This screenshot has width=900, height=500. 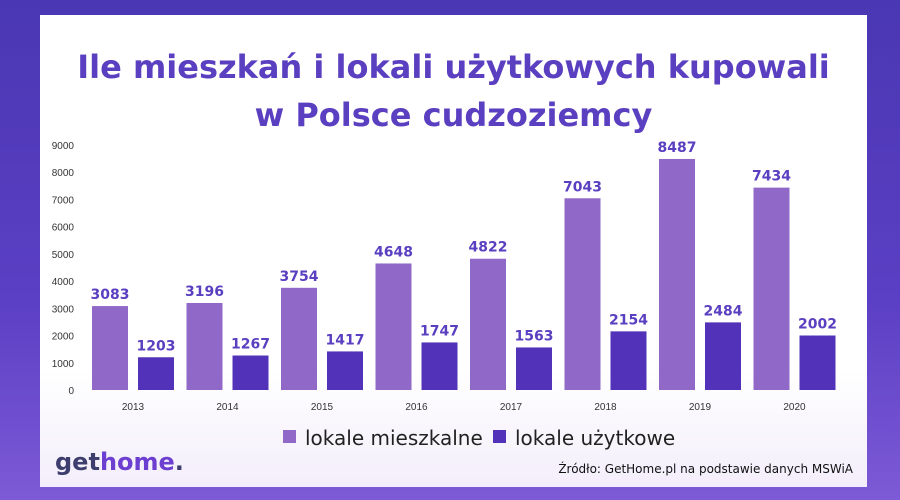 What do you see at coordinates (628, 320) in the screenshot?
I see `data-label: 2154` at bounding box center [628, 320].